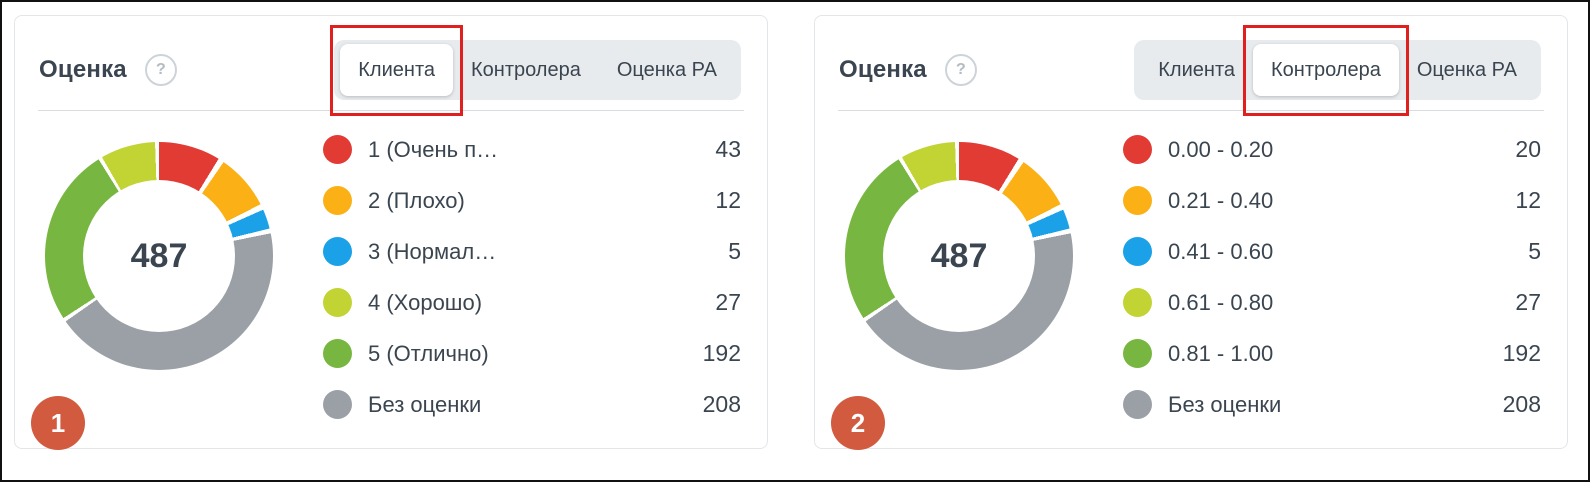 The image size is (1590, 482). What do you see at coordinates (858, 423) in the screenshot?
I see `step-badge-2: 2` at bounding box center [858, 423].